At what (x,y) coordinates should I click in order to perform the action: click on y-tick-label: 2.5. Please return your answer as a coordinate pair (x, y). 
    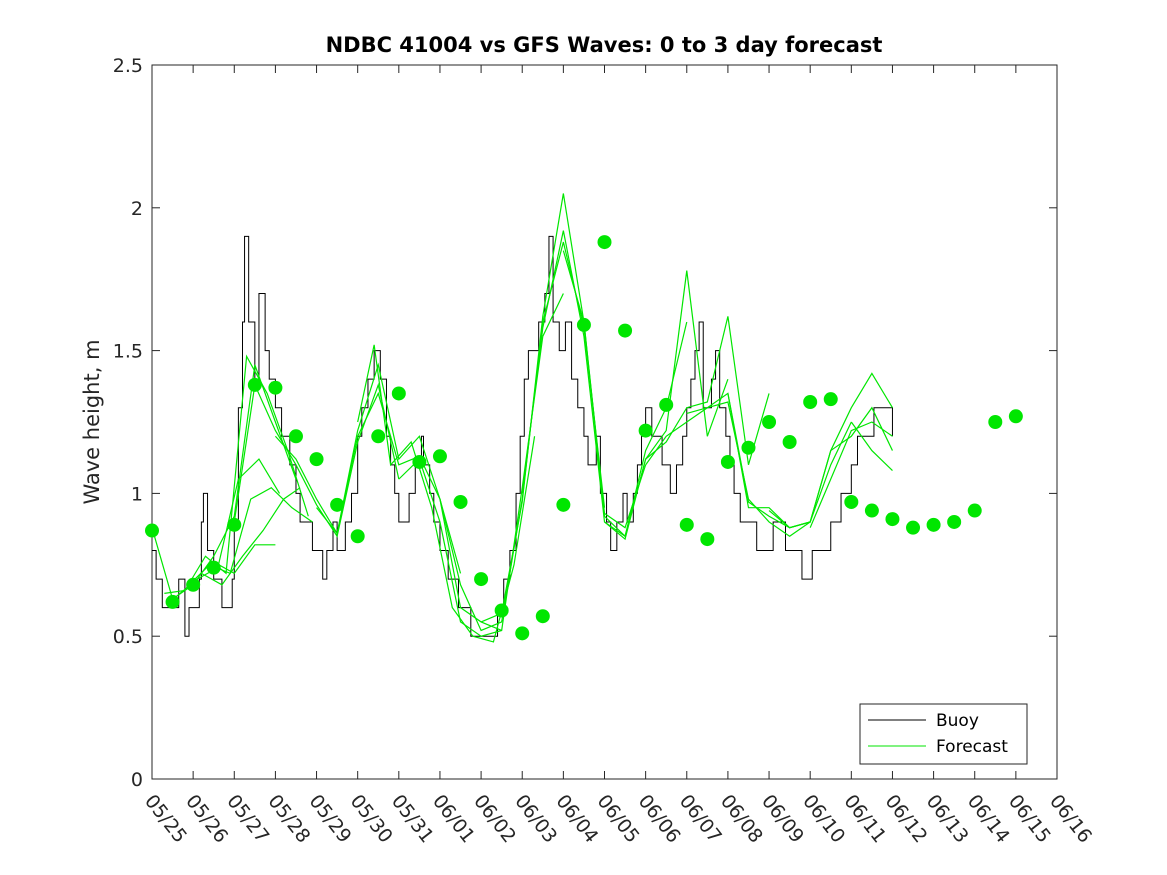
    Looking at the image, I should click on (128, 66).